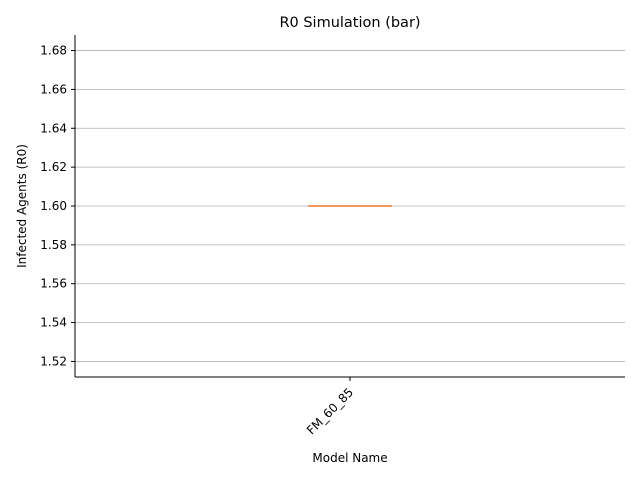 This screenshot has width=640, height=480. I want to click on y-axis-ticks: 1.52 1.54 1.56 1.58 1.60 1.62 1.64 1.66 1.68, so click(57, 206).